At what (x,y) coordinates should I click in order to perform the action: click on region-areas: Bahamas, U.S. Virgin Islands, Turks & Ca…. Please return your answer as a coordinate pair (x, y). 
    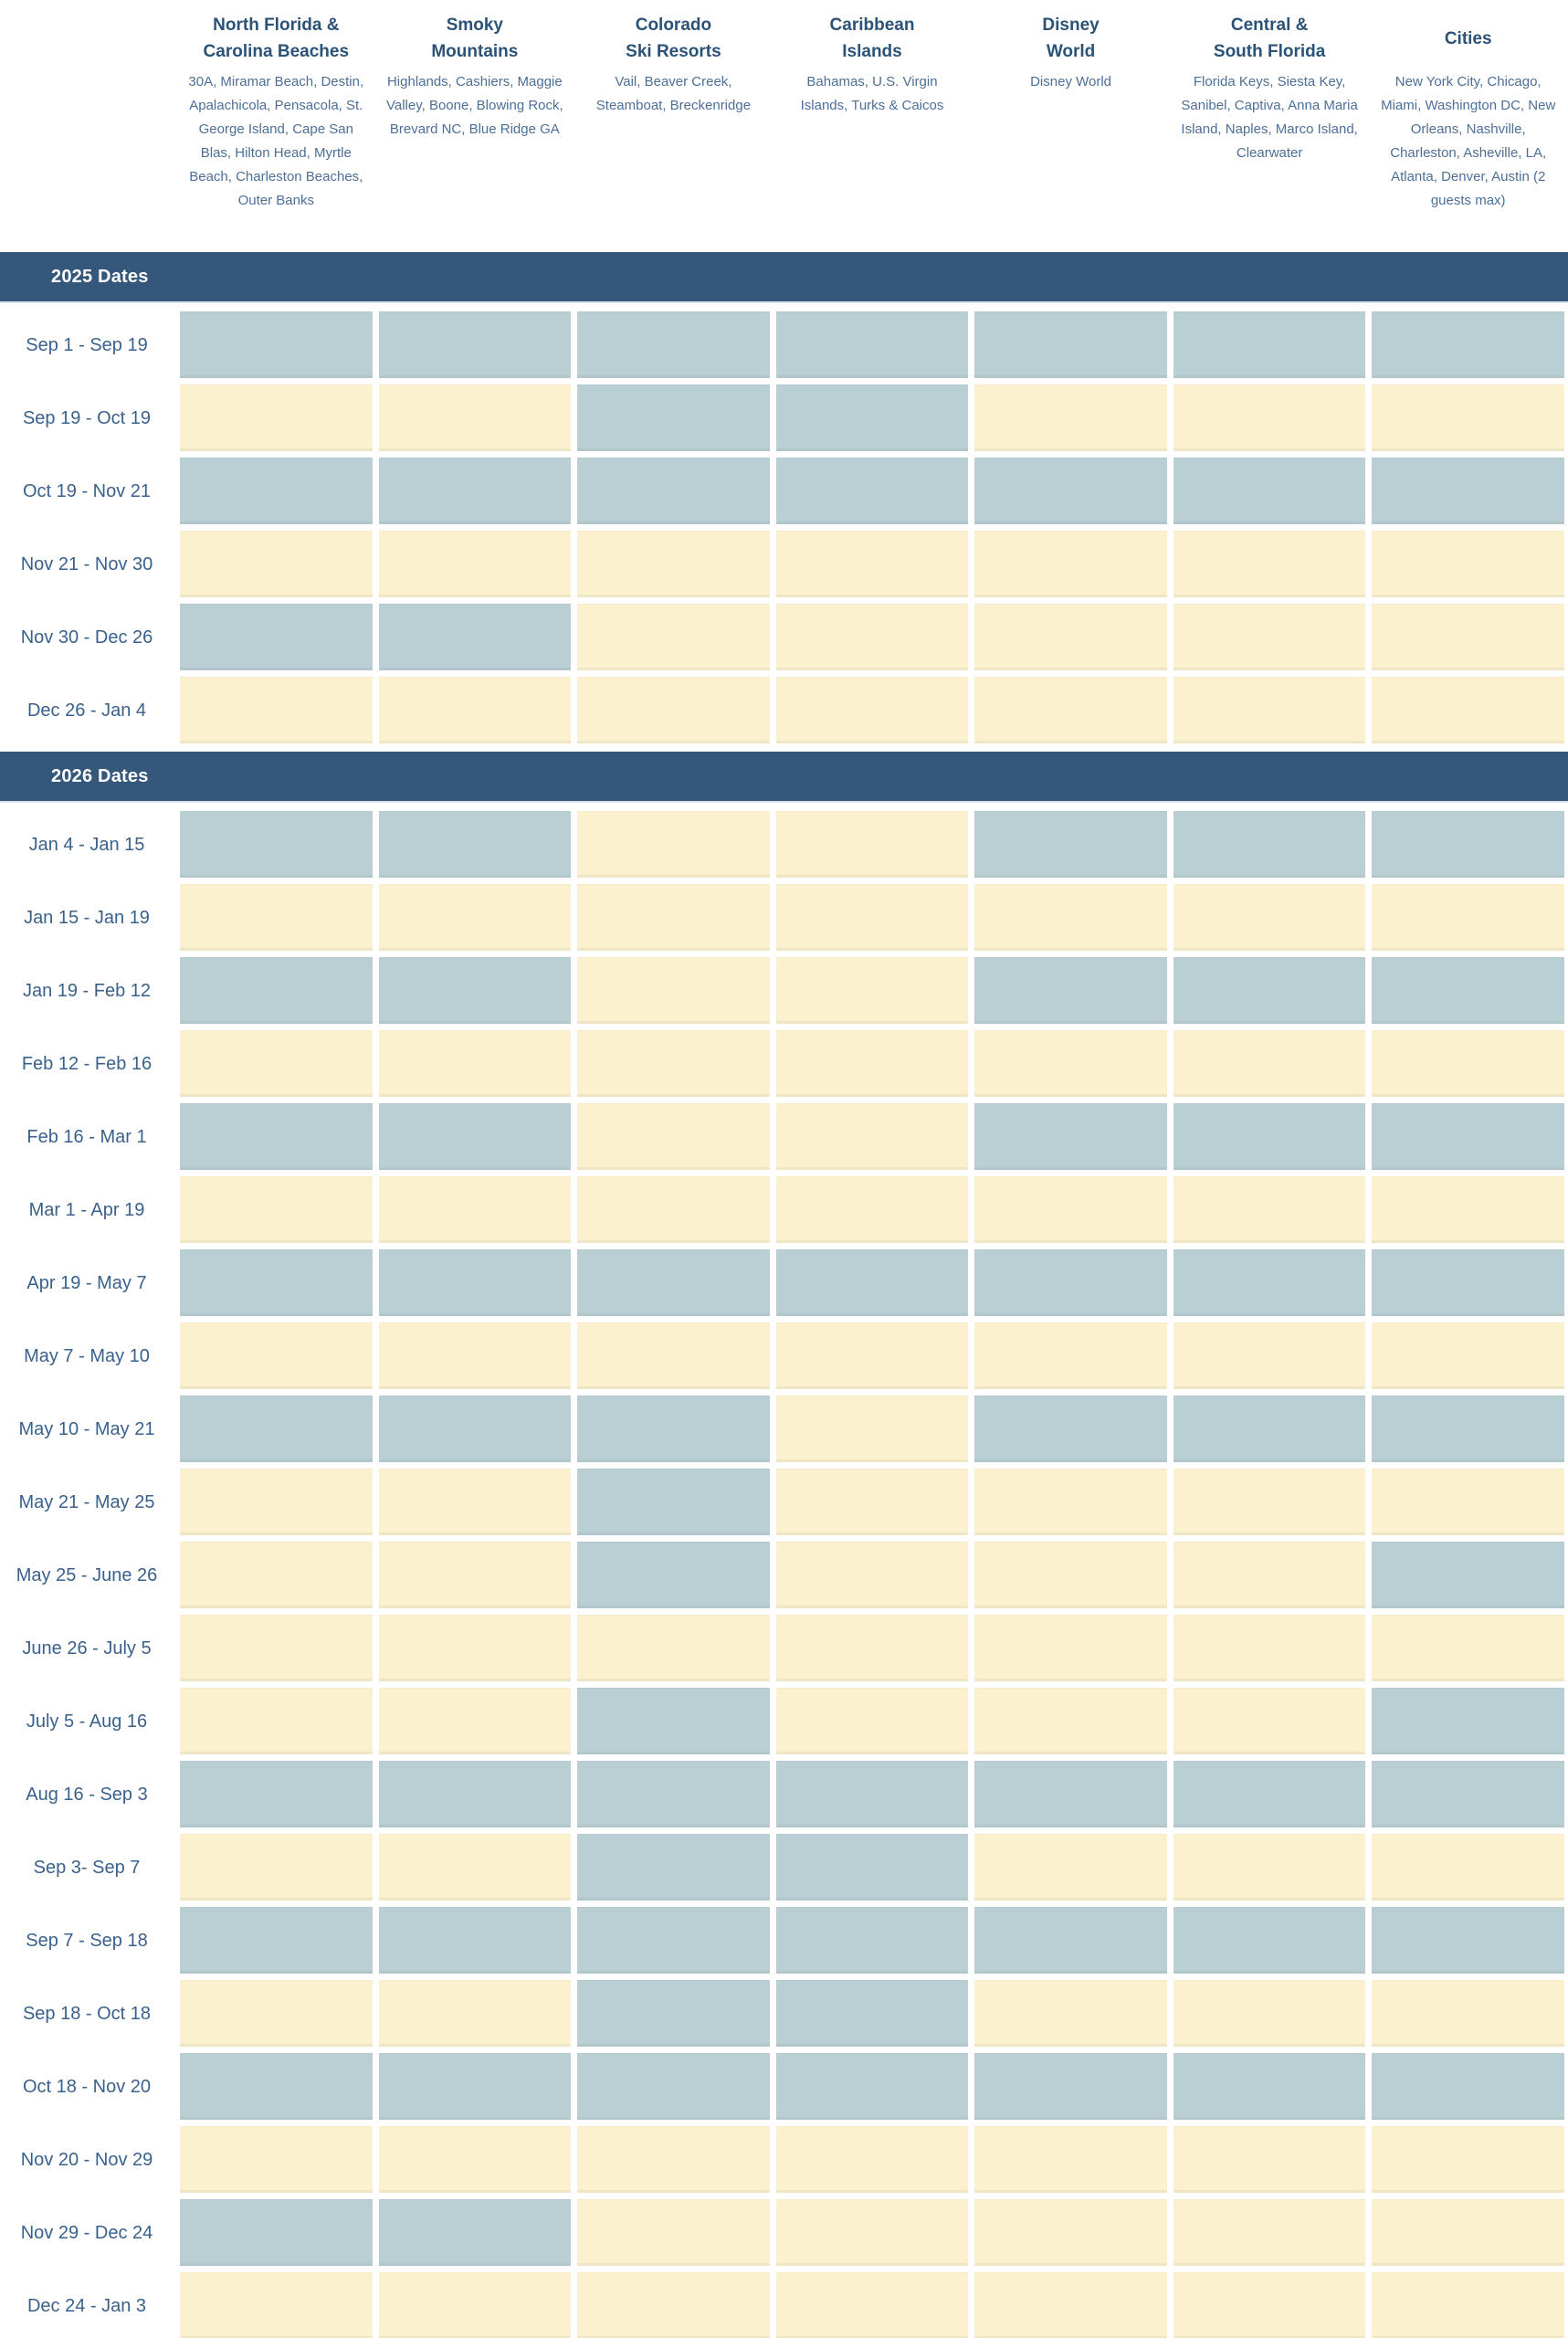
    Looking at the image, I should click on (872, 93).